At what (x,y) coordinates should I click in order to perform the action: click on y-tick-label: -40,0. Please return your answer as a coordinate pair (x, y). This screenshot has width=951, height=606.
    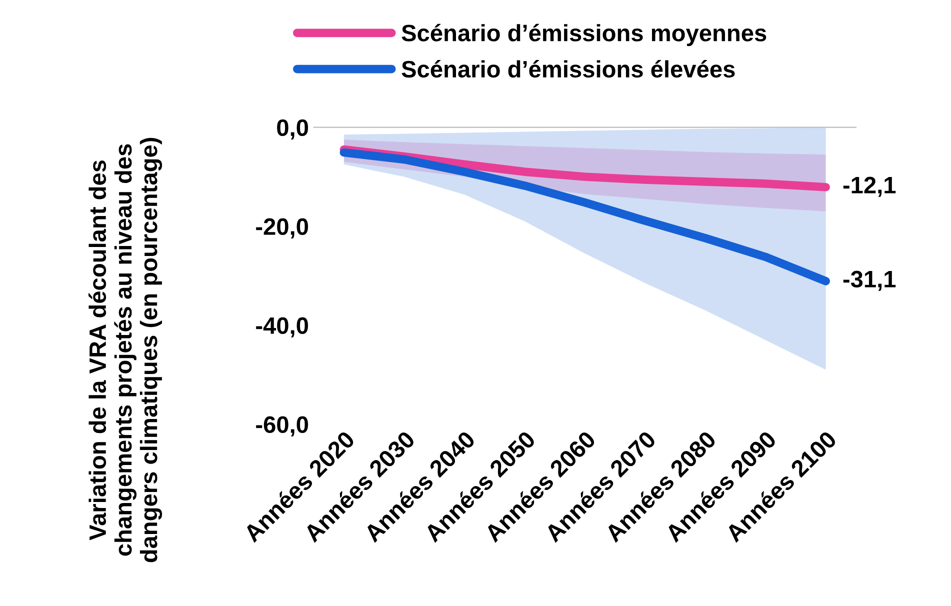
    Looking at the image, I should click on (282, 327).